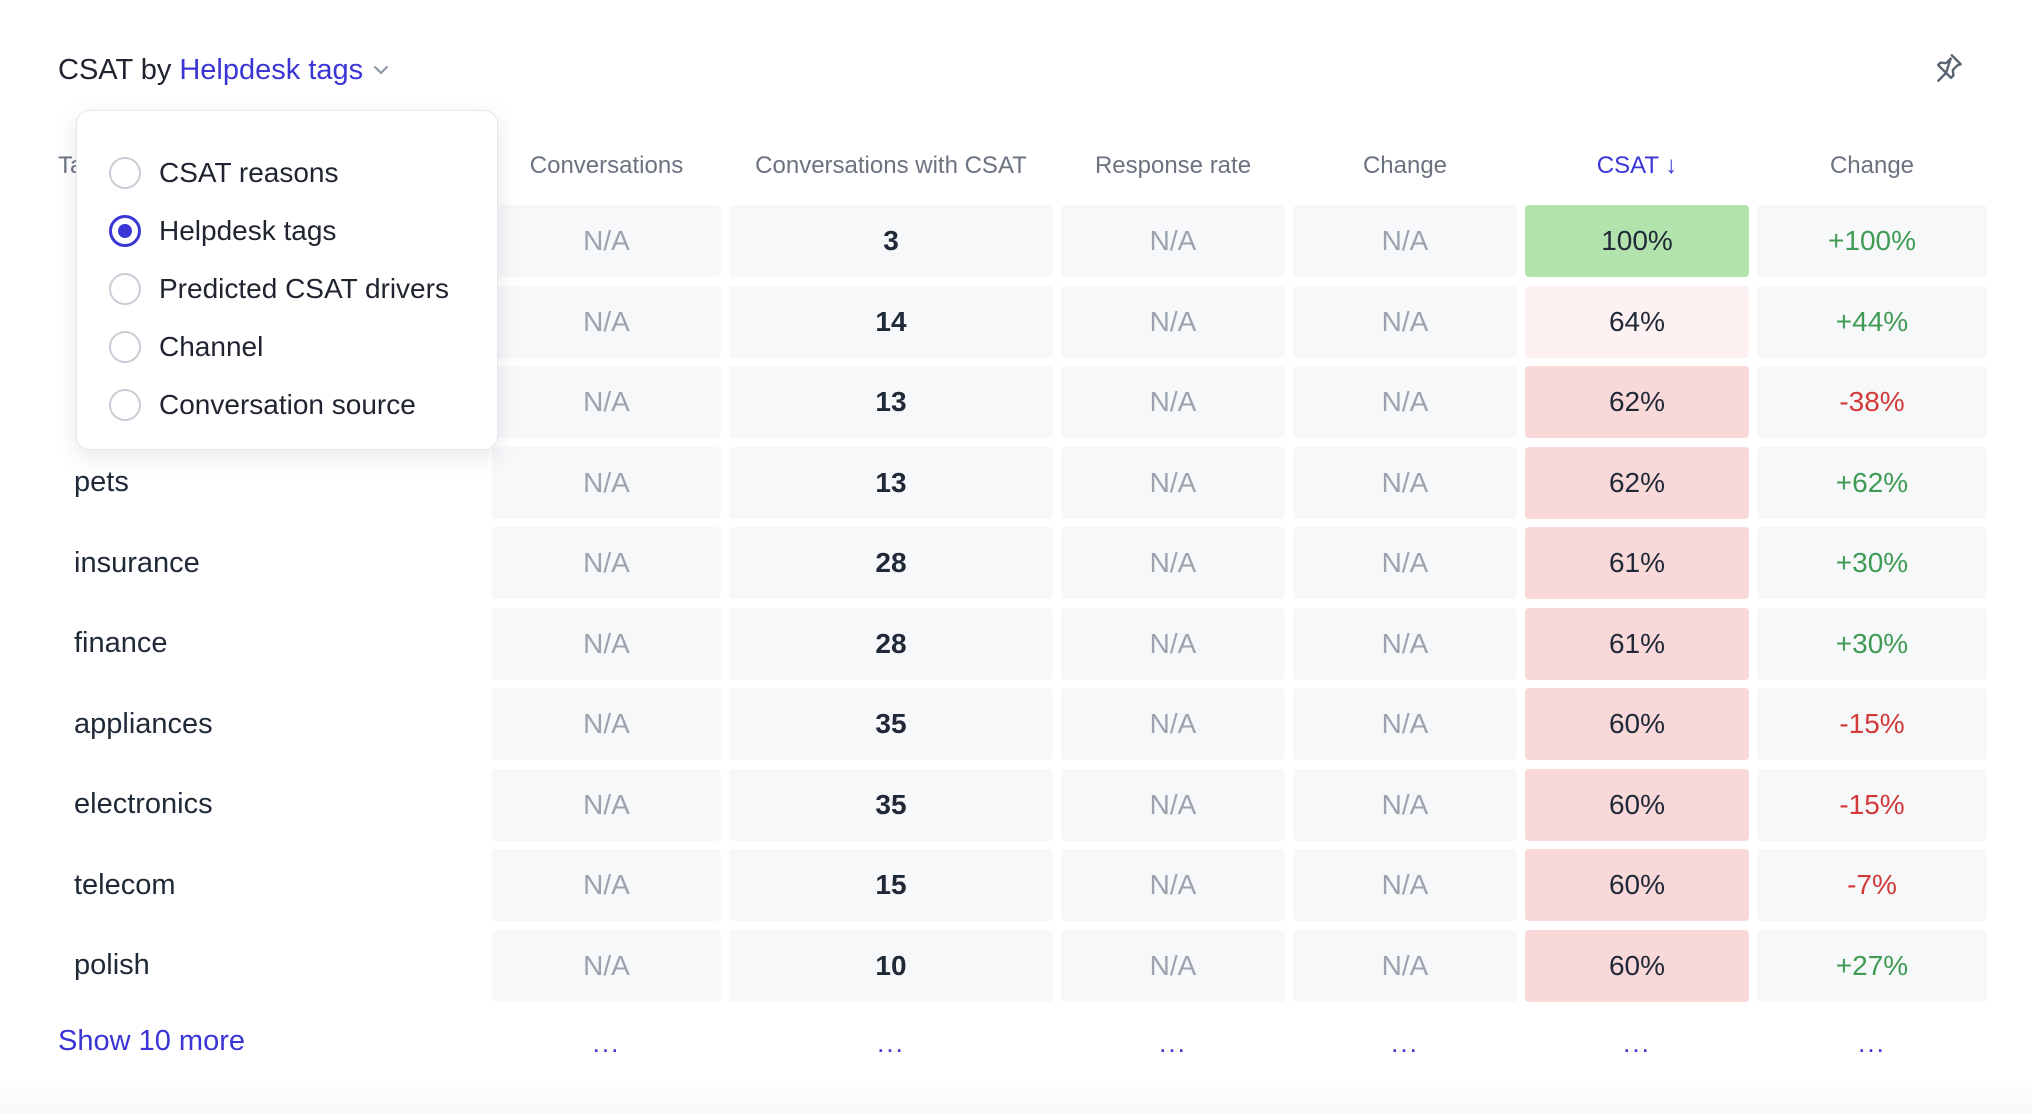  What do you see at coordinates (112, 965) in the screenshot?
I see `tag-name-cell: polish` at bounding box center [112, 965].